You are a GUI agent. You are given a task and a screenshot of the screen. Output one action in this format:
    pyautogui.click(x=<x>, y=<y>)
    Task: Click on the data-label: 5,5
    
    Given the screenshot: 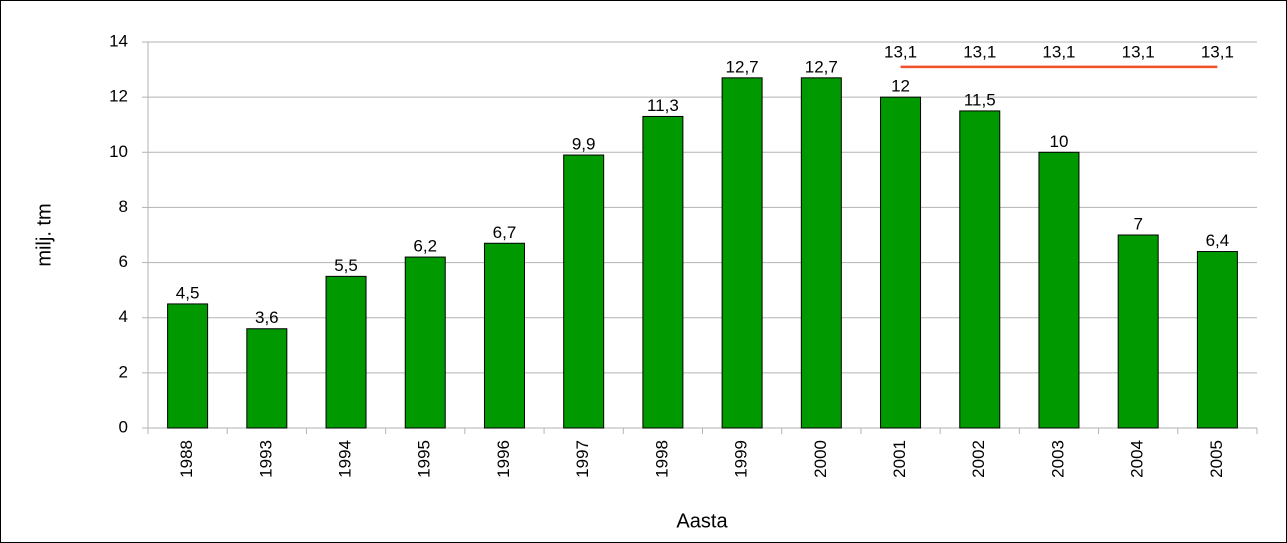 What is the action you would take?
    pyautogui.click(x=346, y=265)
    